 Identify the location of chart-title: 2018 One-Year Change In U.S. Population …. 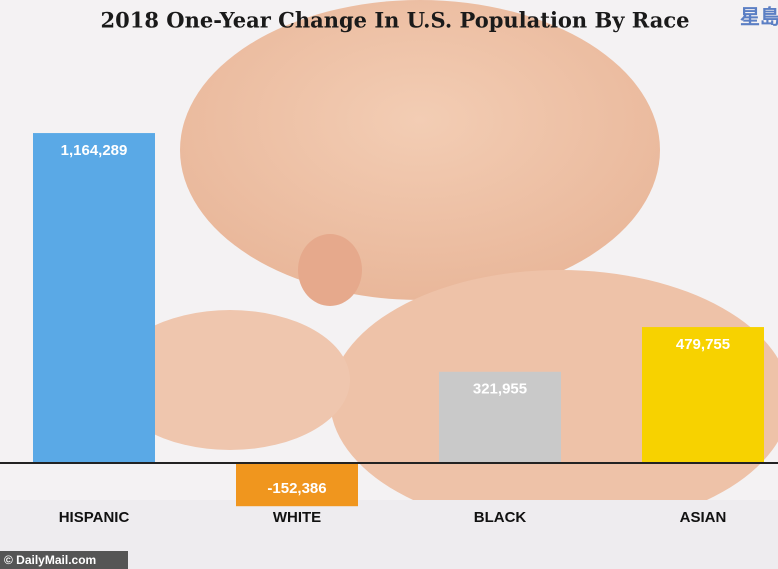
(395, 20).